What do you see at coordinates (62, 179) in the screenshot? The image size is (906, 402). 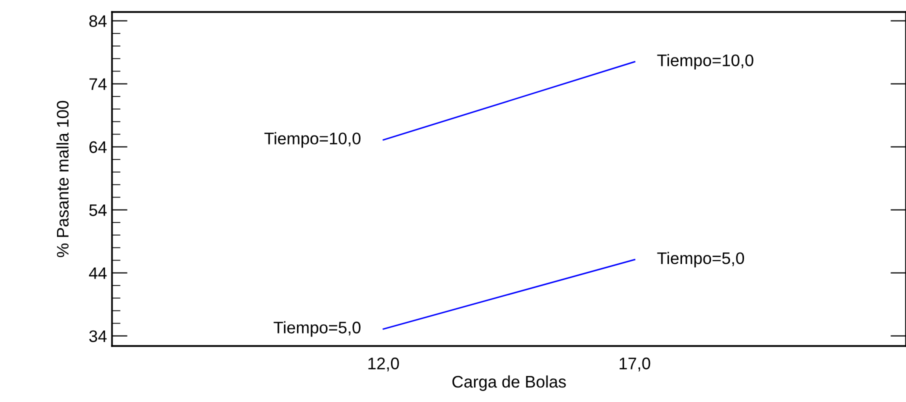 I see `y-axis-title: % Pasante malla 100` at bounding box center [62, 179].